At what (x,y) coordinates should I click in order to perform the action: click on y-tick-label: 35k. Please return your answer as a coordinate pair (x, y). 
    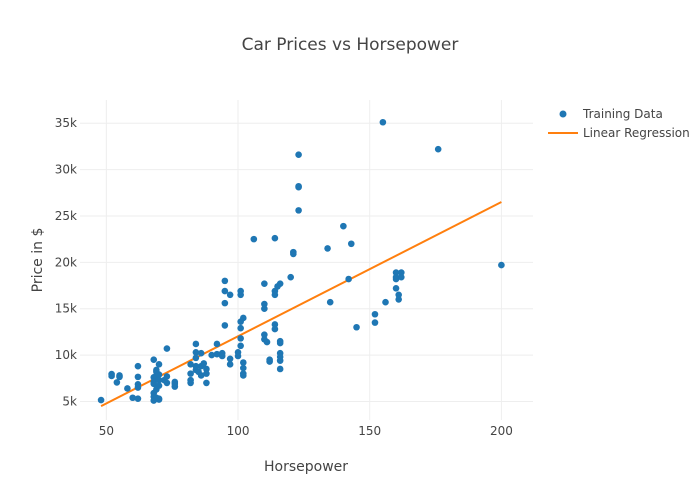
    Looking at the image, I should click on (66, 123).